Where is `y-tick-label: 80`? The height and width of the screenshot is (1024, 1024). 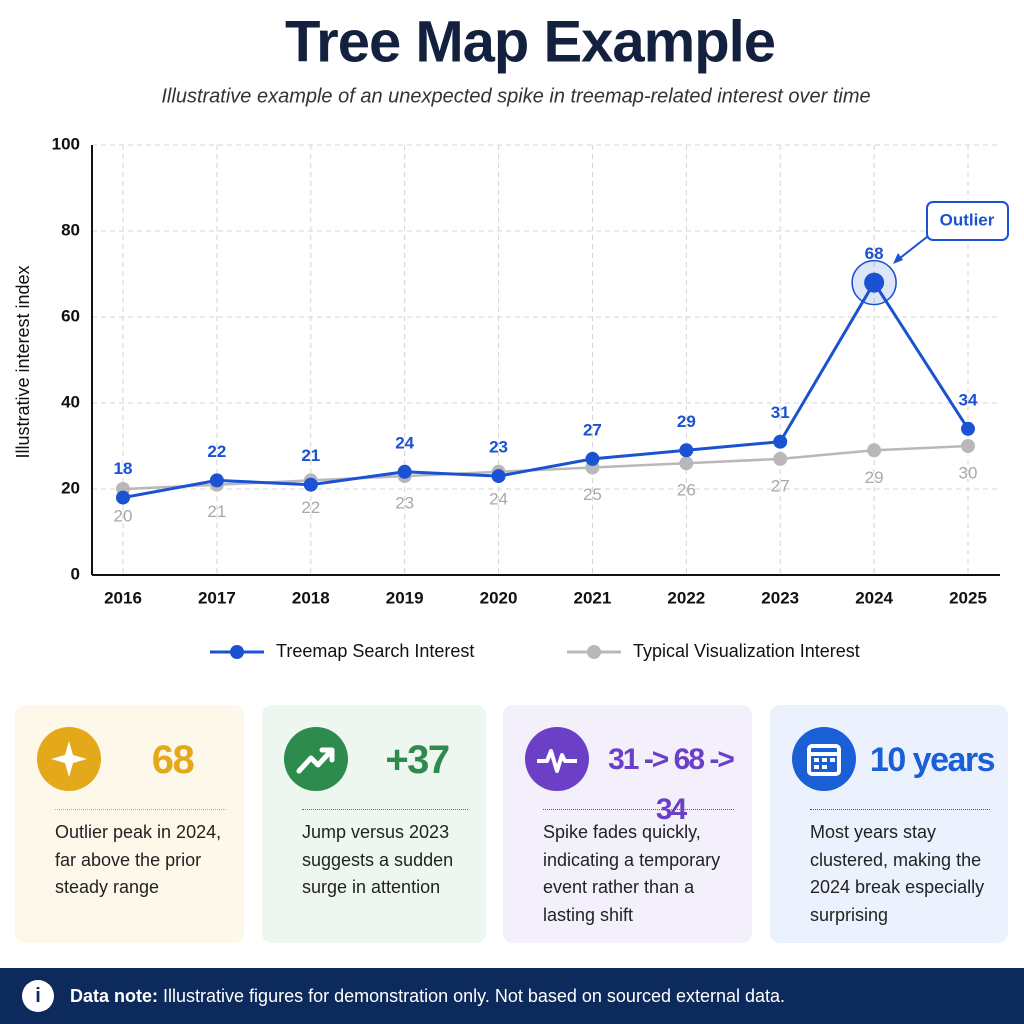
y-tick-label: 80 is located at coordinates (70, 229).